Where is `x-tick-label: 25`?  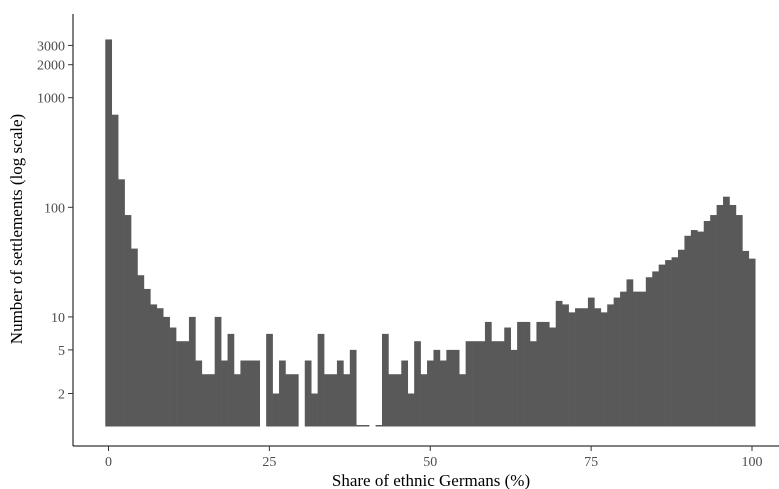 x-tick-label: 25 is located at coordinates (269, 462).